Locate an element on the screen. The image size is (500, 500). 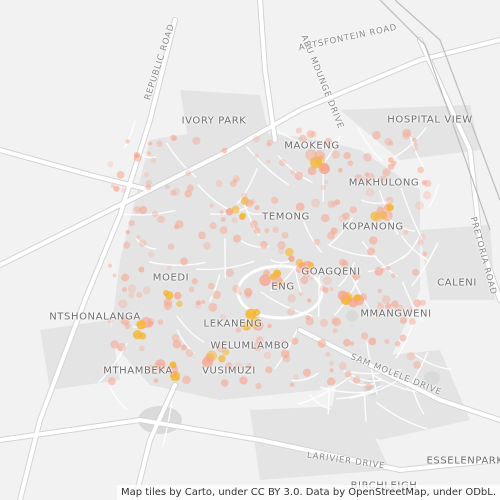
area-label-eng: ENG is located at coordinates (283, 287).